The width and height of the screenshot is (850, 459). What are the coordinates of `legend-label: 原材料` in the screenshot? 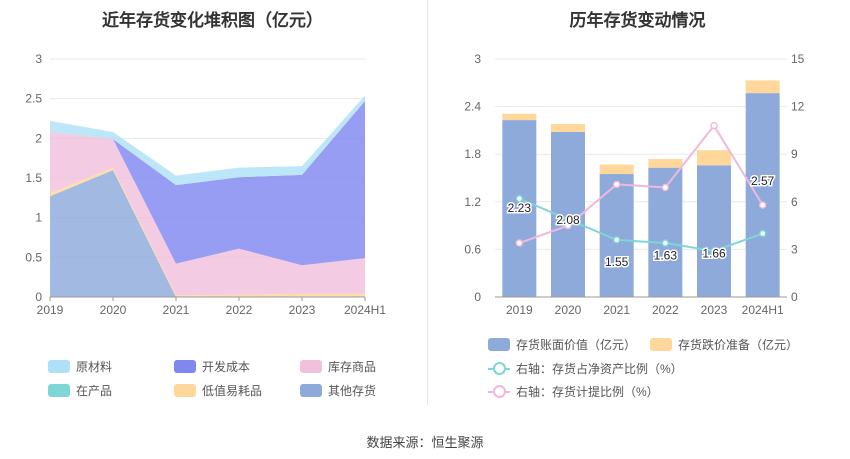 It's located at (94, 367).